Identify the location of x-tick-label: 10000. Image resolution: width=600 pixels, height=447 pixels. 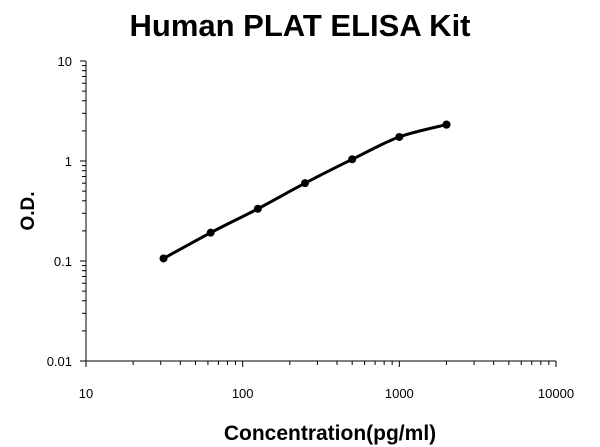
(556, 393).